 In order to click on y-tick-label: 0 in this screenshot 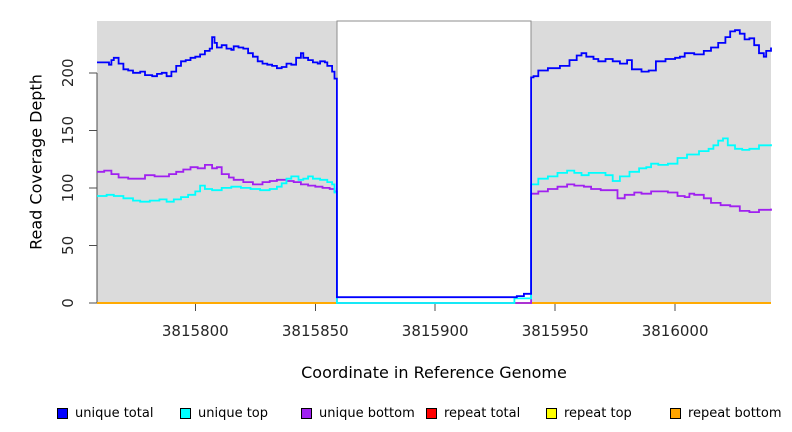, I will do `click(68, 303)`.